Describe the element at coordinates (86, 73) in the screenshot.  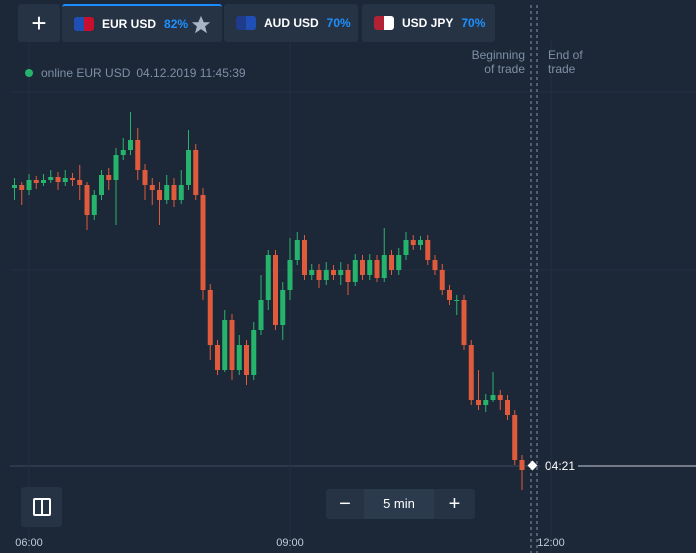
I see `status-text: online EUR USD` at that location.